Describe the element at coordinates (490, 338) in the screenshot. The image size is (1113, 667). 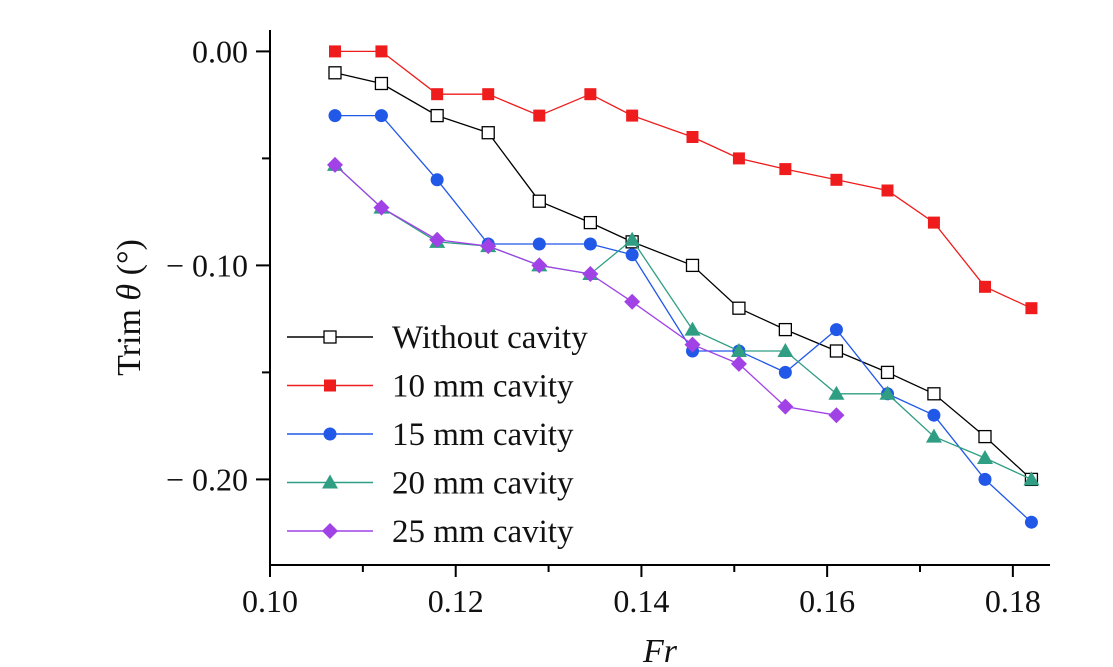
I see `legend-label: Without cavity` at that location.